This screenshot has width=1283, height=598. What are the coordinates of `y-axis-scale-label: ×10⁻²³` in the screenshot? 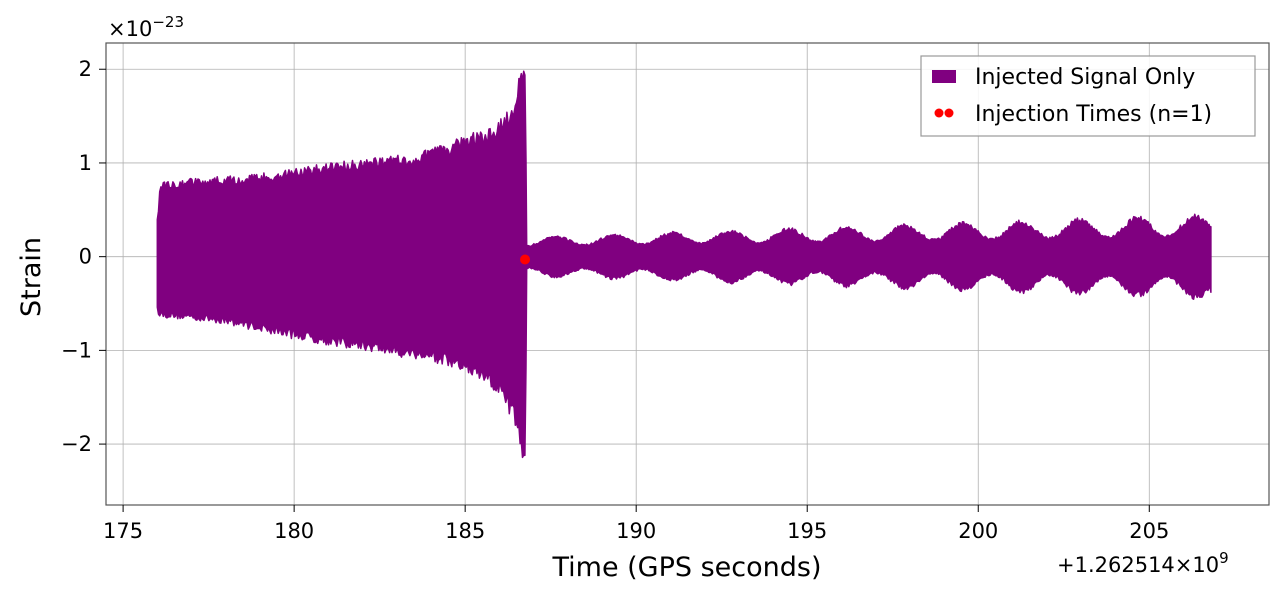 It's located at (146, 27).